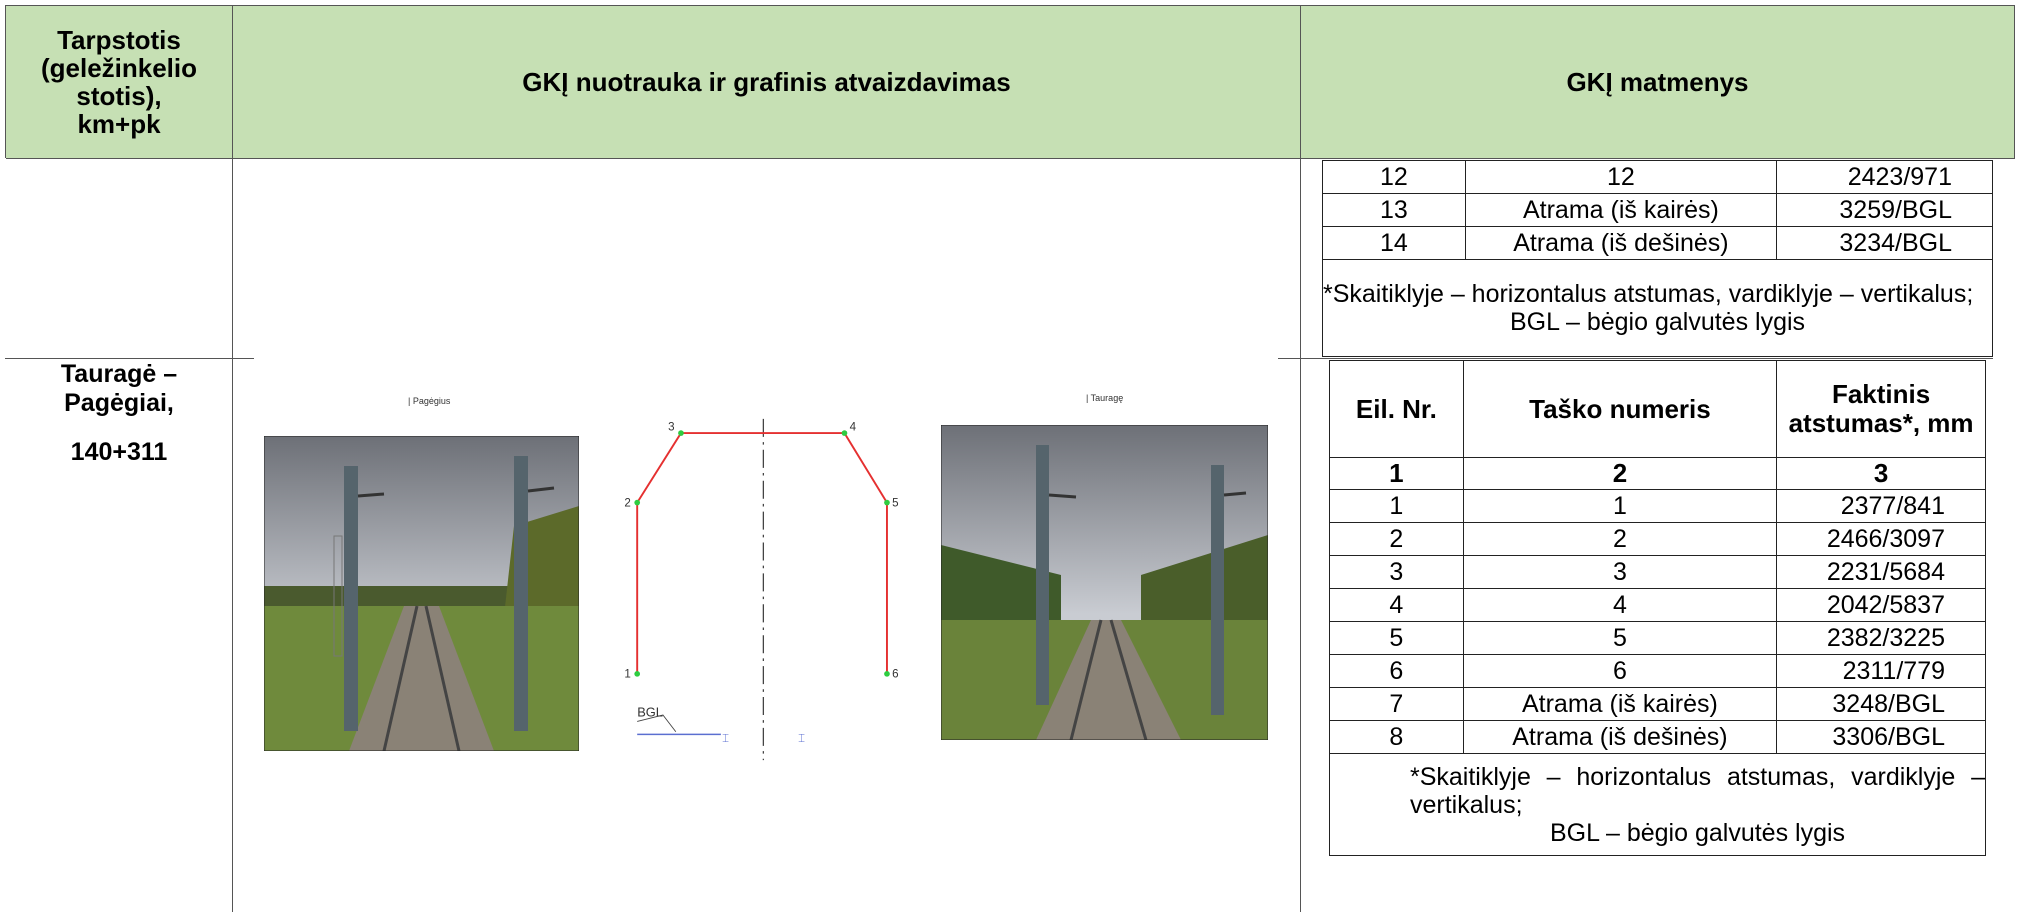  What do you see at coordinates (421, 593) in the screenshot?
I see `photo-left` at bounding box center [421, 593].